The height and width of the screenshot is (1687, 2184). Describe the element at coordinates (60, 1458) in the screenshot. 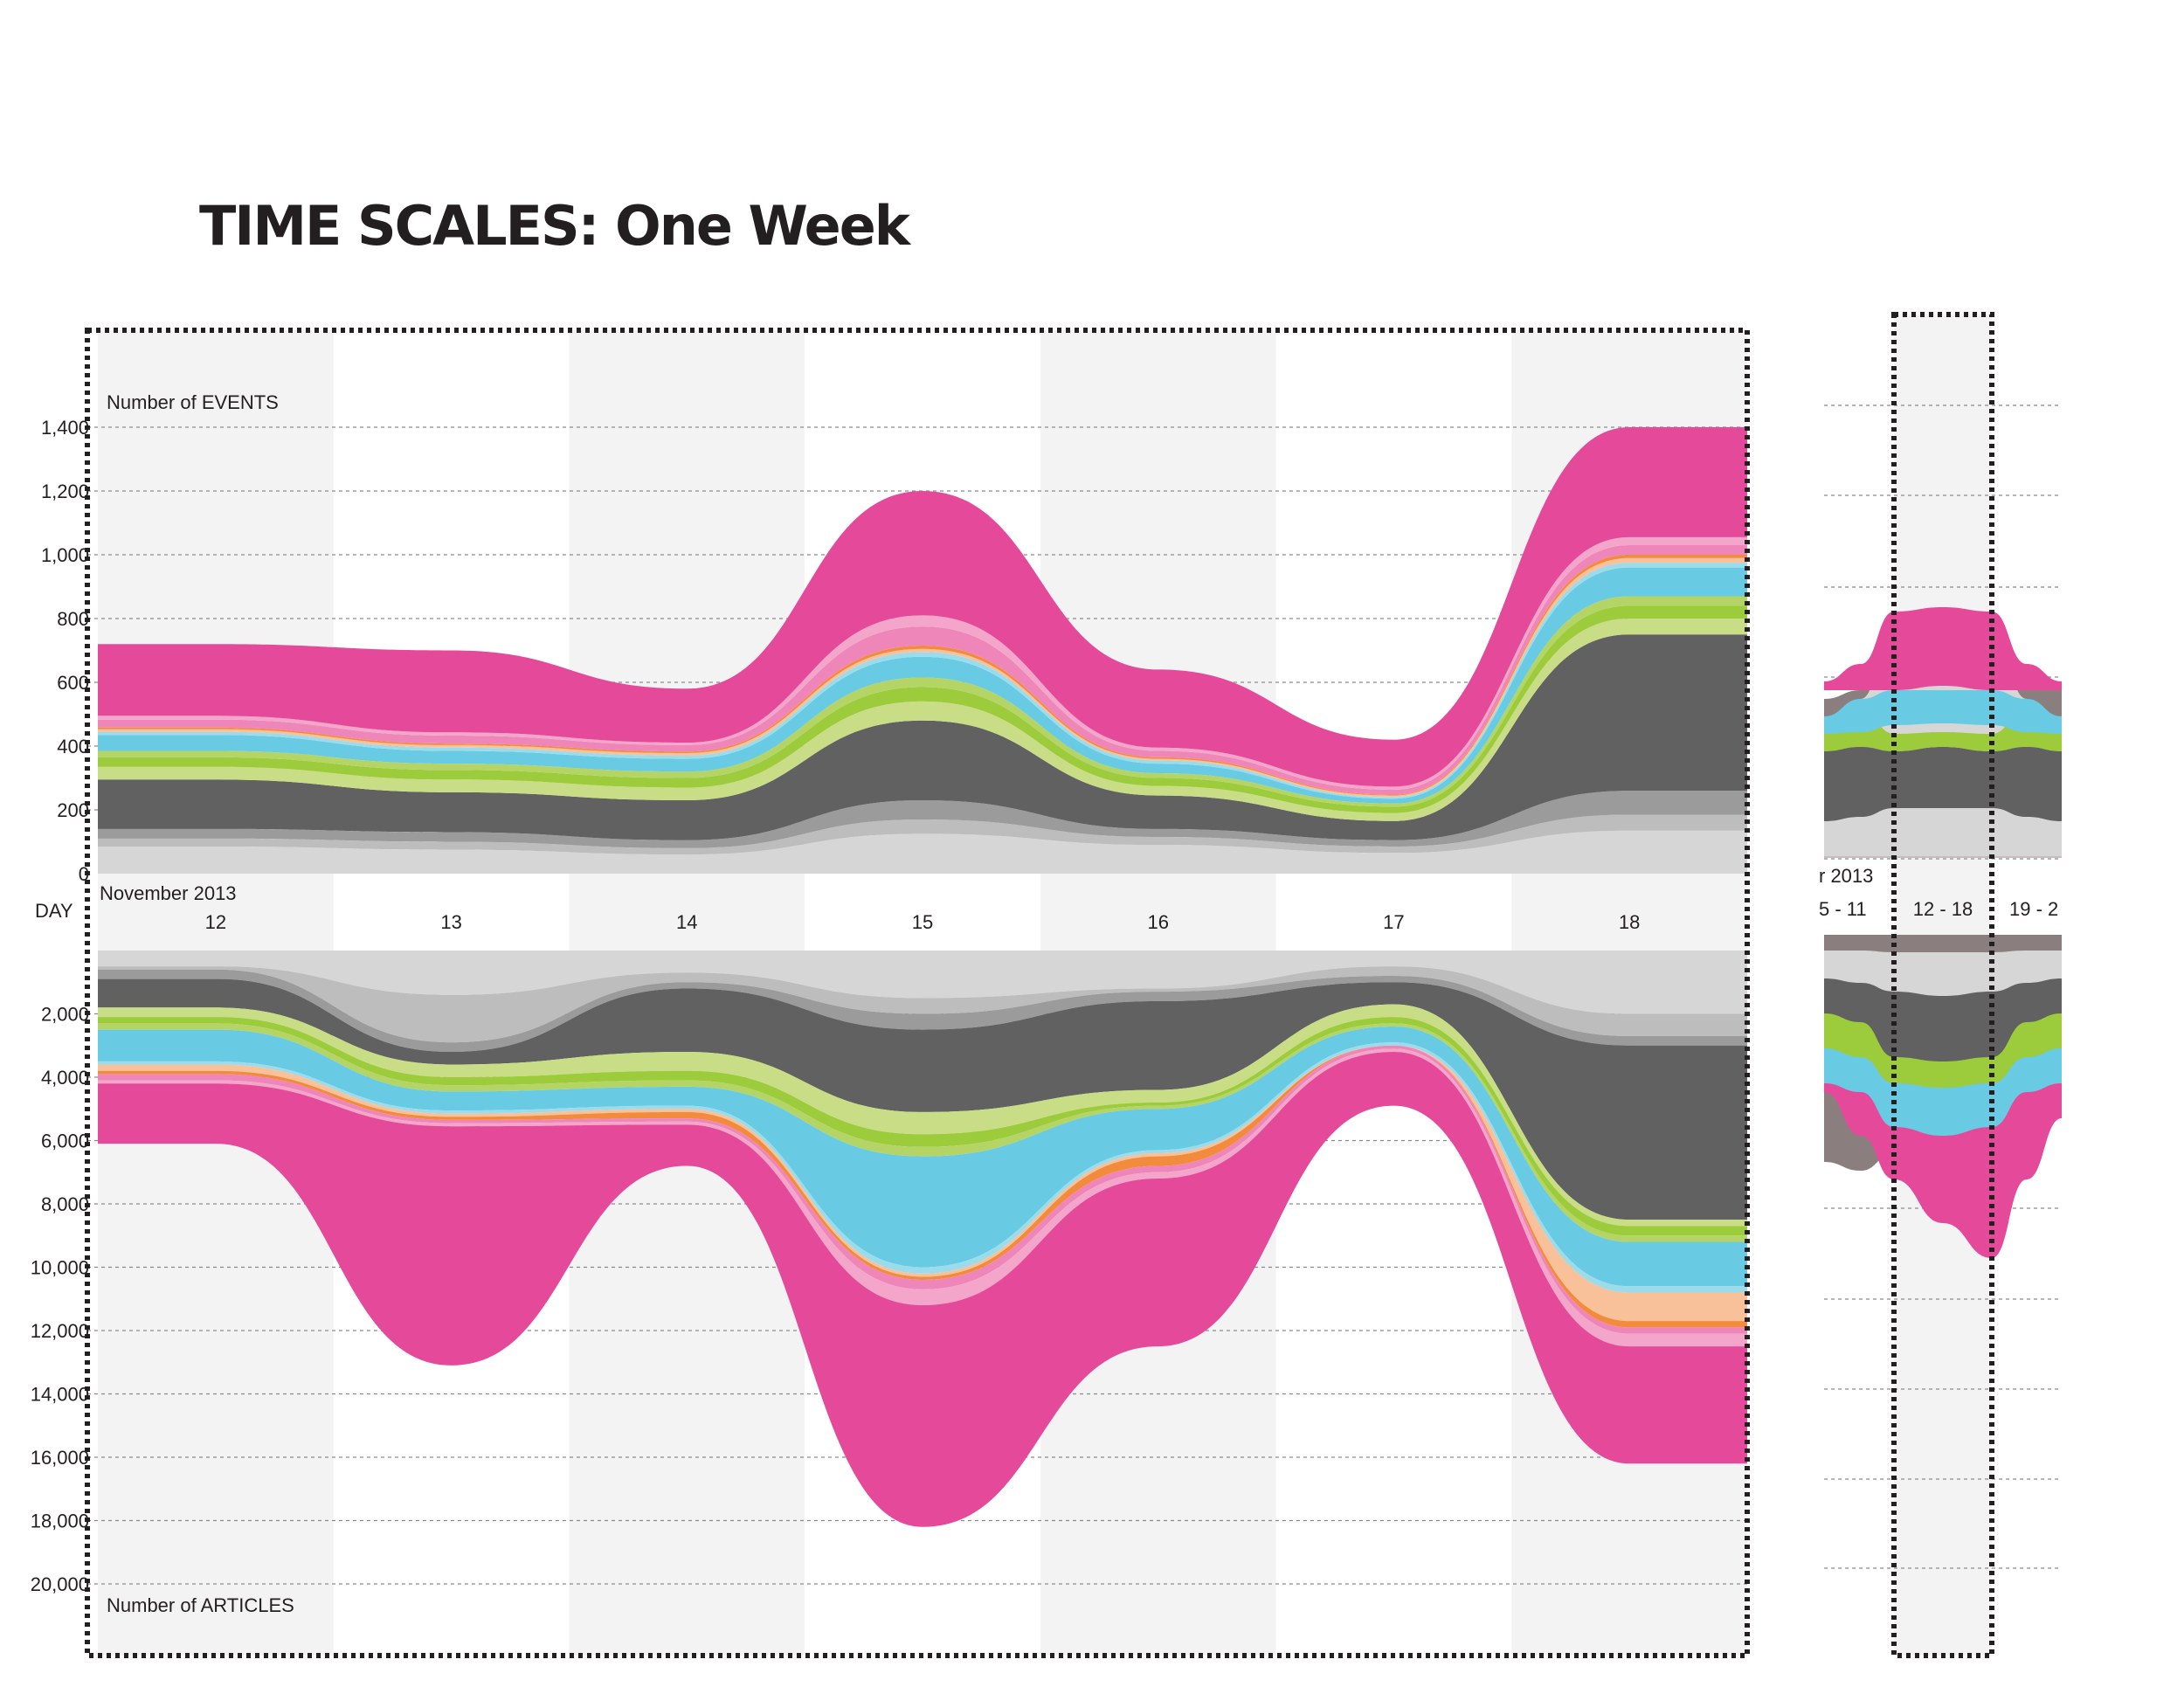

I see `articles-y-tick: 16,000` at that location.